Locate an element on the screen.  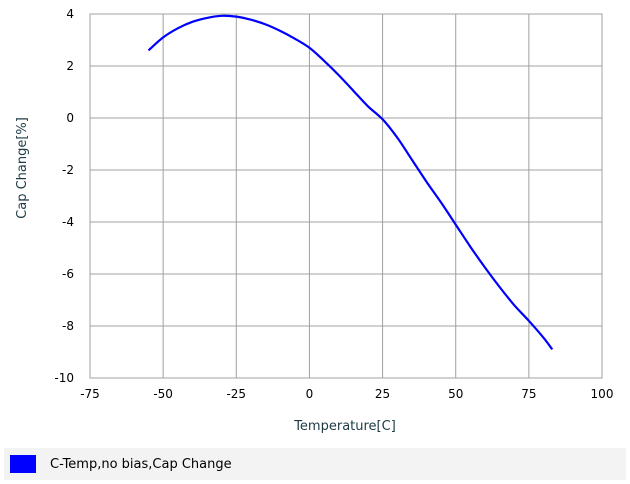
y-tick-label: -2 is located at coordinates (68, 170).